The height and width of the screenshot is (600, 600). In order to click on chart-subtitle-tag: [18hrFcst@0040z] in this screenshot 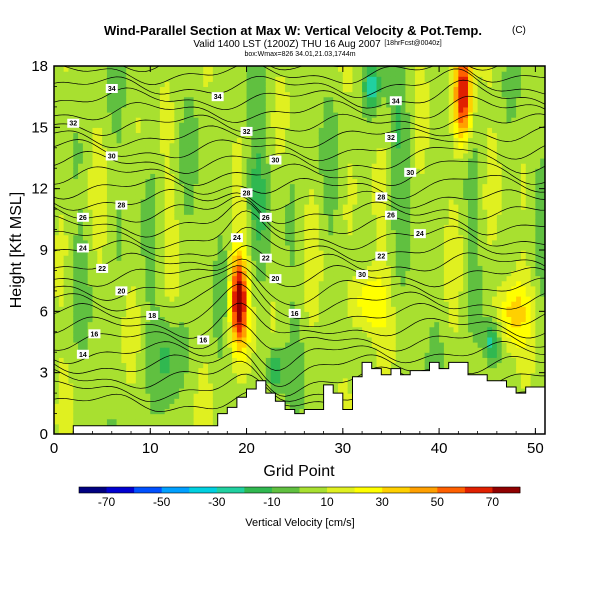, I will do `click(412, 43)`.